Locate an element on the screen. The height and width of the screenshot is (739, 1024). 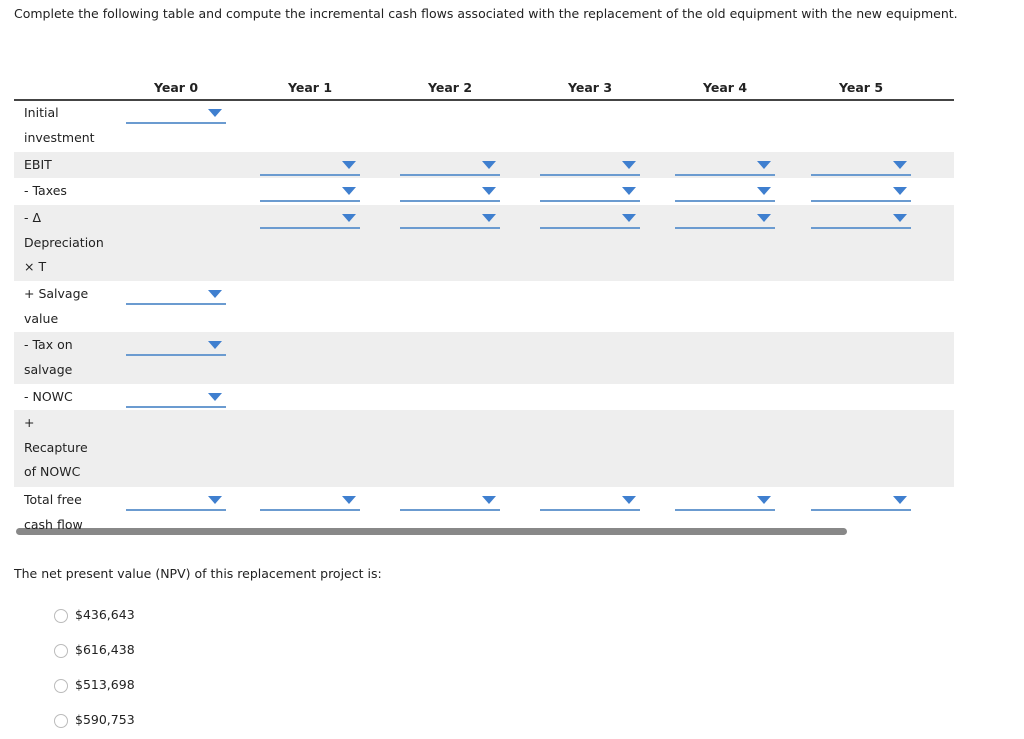
year-header: Year 3 is located at coordinates (590, 87).